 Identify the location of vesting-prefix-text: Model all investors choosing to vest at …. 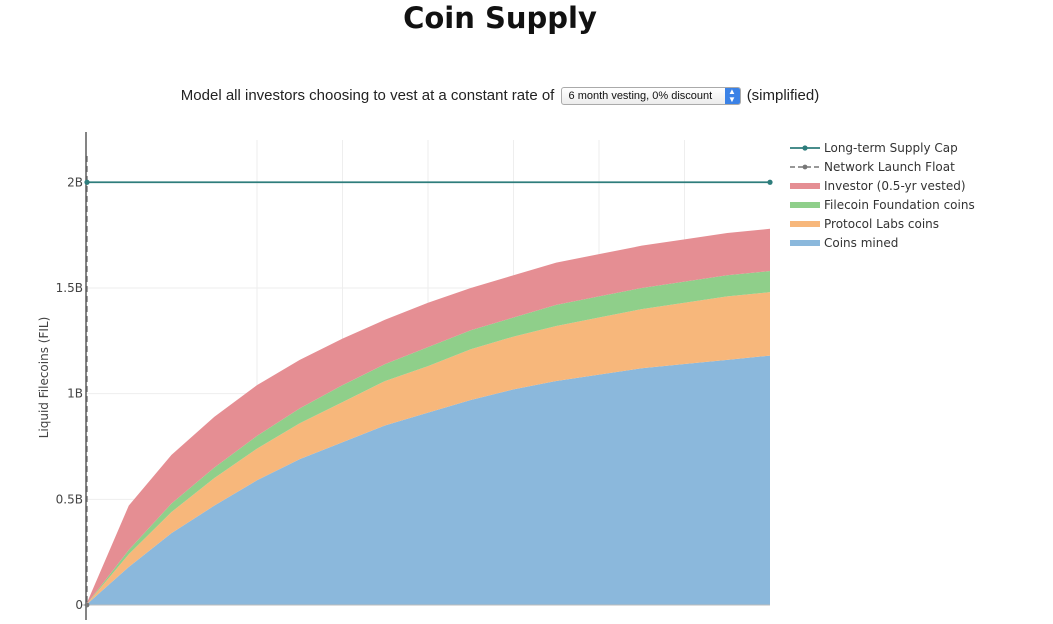
(367, 96).